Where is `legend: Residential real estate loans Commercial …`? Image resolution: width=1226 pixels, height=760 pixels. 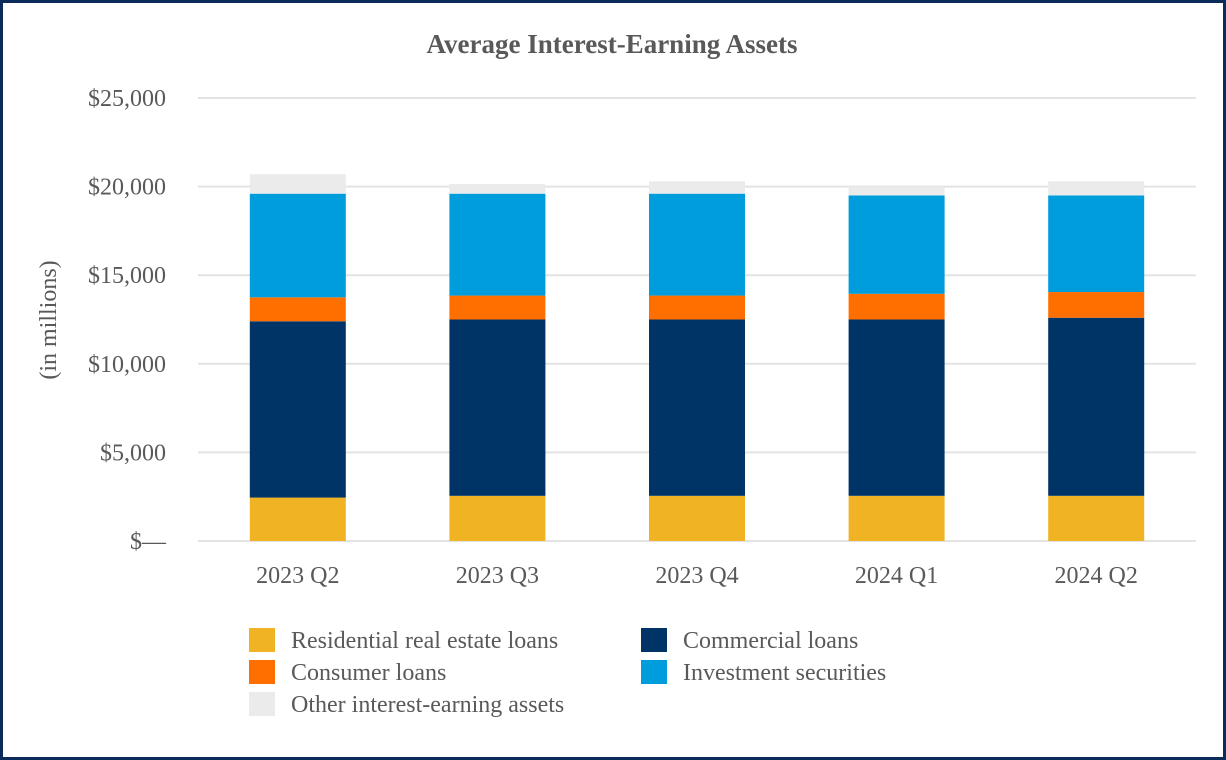 legend: Residential real estate loans Commercial … is located at coordinates (567, 673).